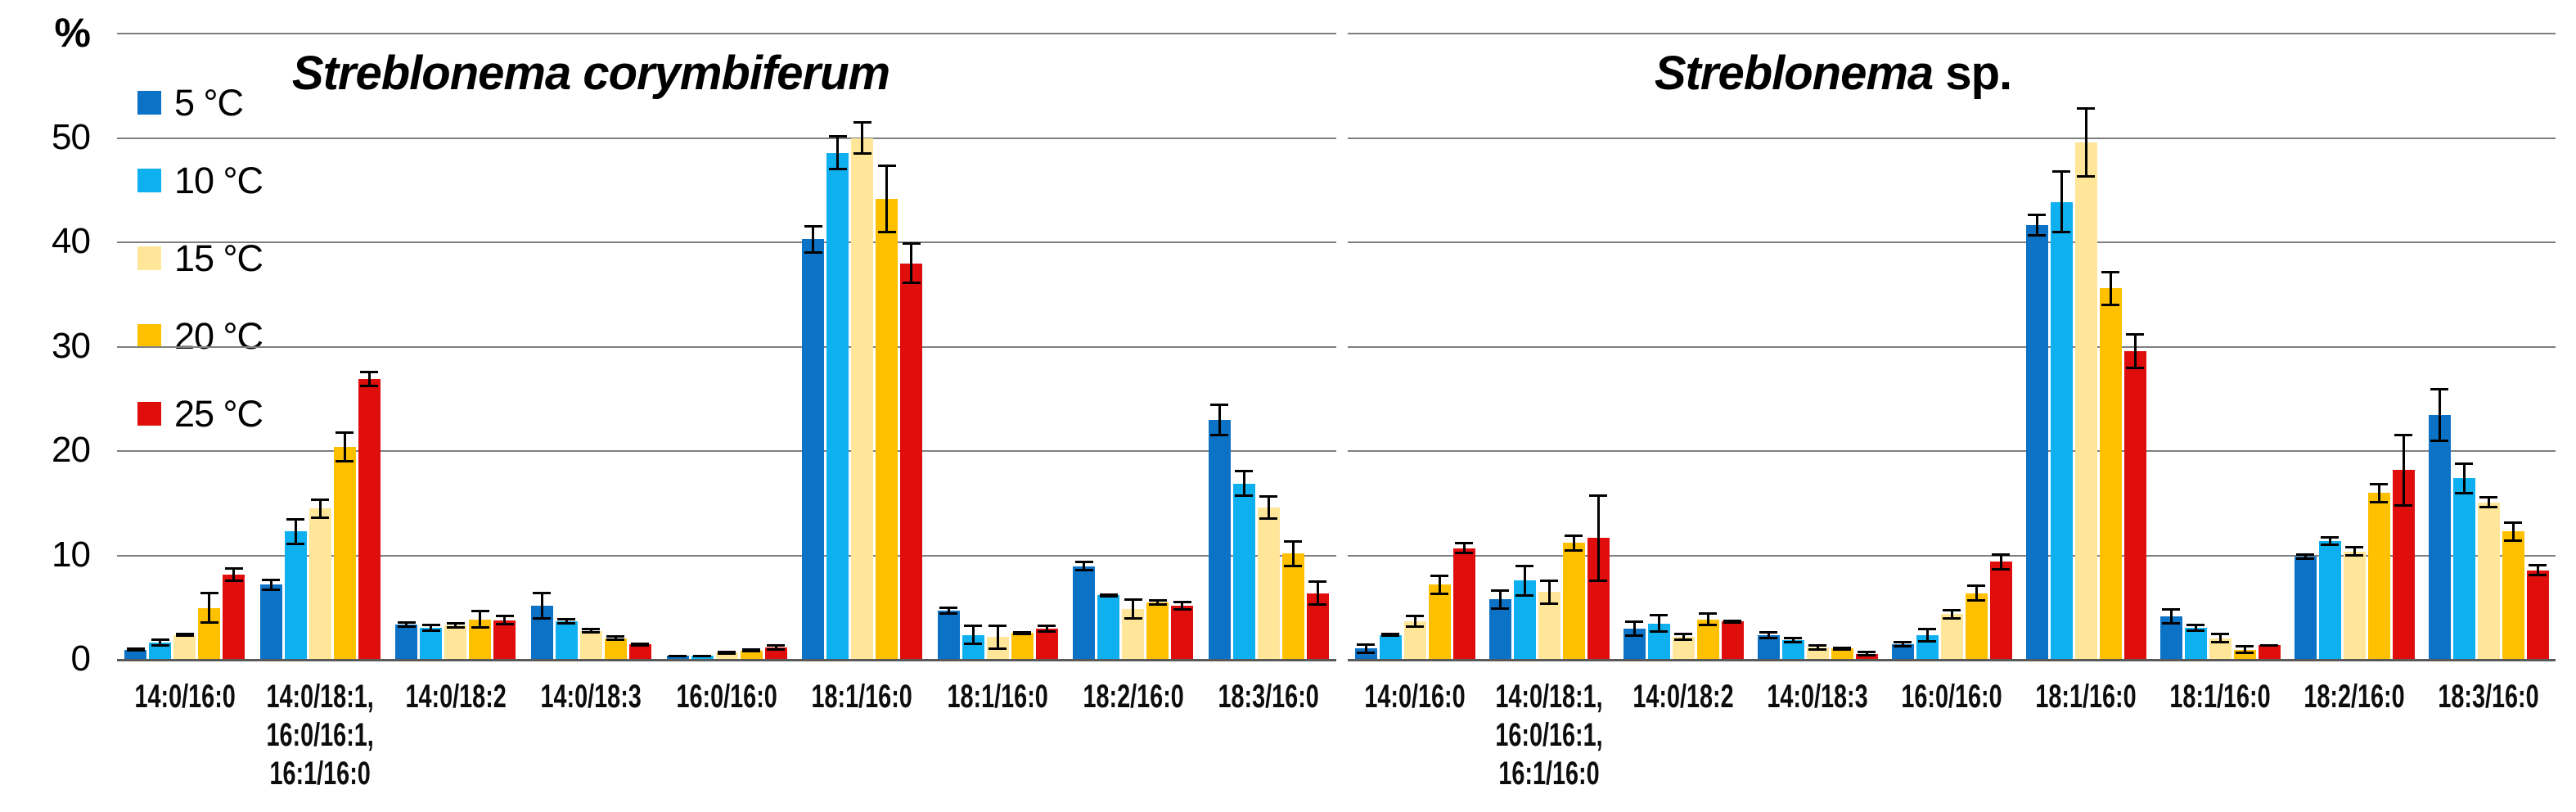  Describe the element at coordinates (185, 647) in the screenshot. I see `bar-15C-g1` at that location.